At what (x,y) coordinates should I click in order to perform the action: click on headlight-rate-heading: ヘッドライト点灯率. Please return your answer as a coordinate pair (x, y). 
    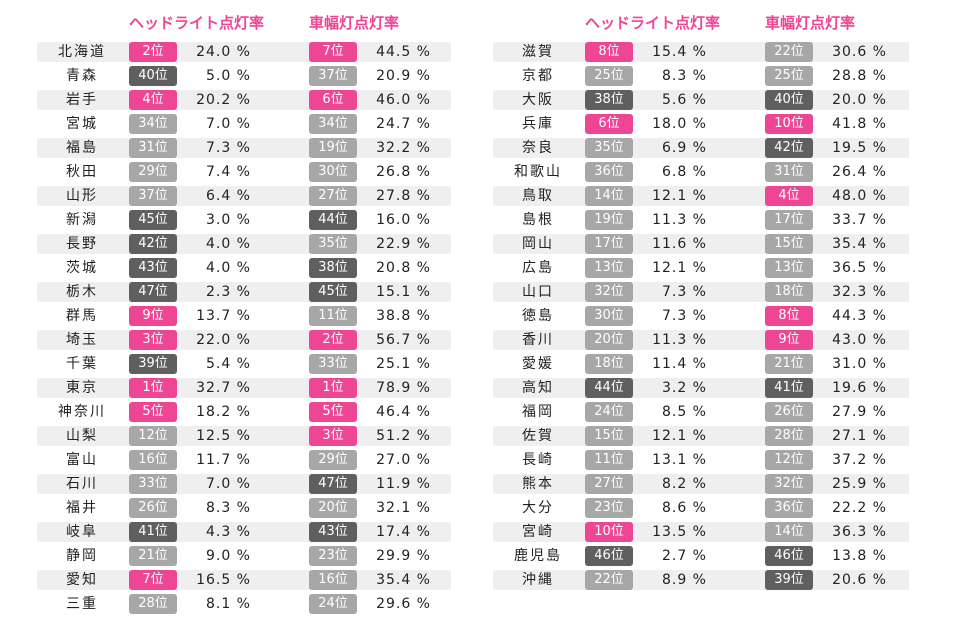
    Looking at the image, I should click on (653, 23).